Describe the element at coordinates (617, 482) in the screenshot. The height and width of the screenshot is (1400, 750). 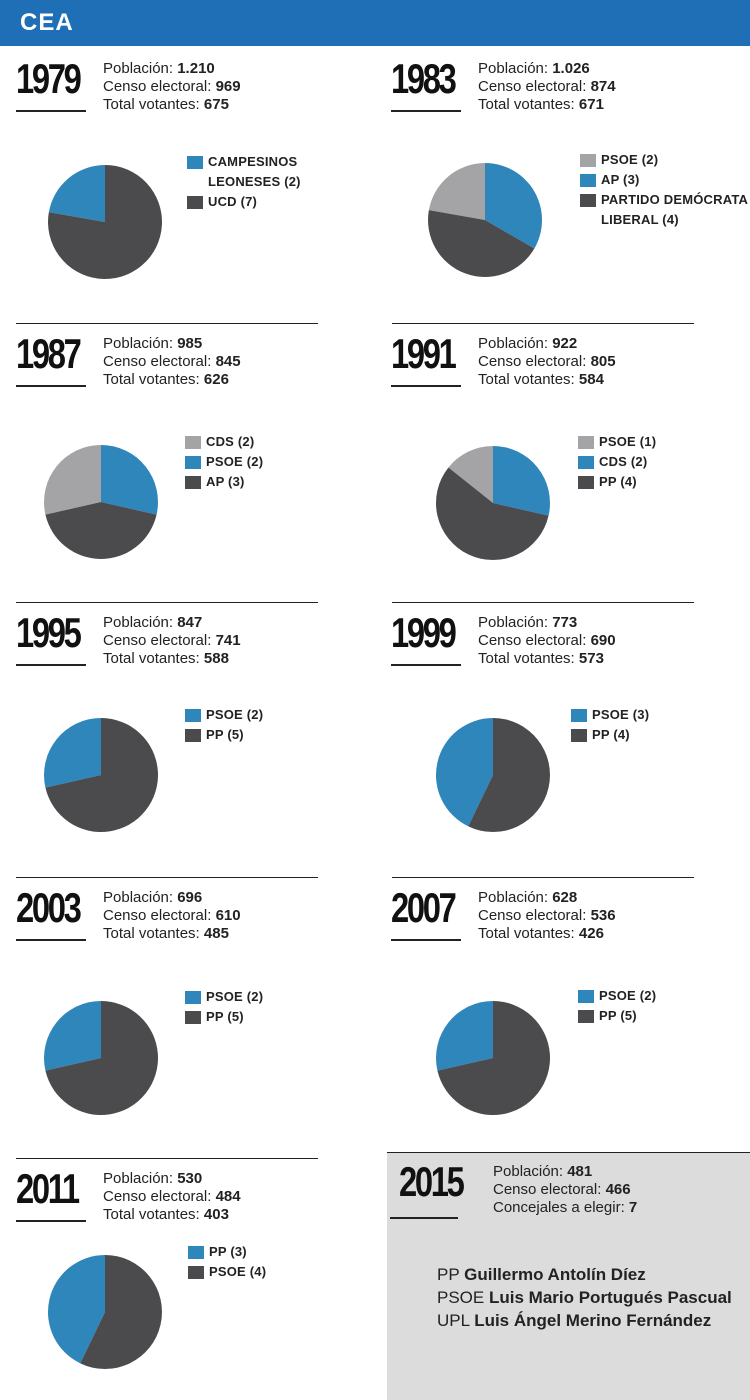
I see `legend-item: PP (4)` at that location.